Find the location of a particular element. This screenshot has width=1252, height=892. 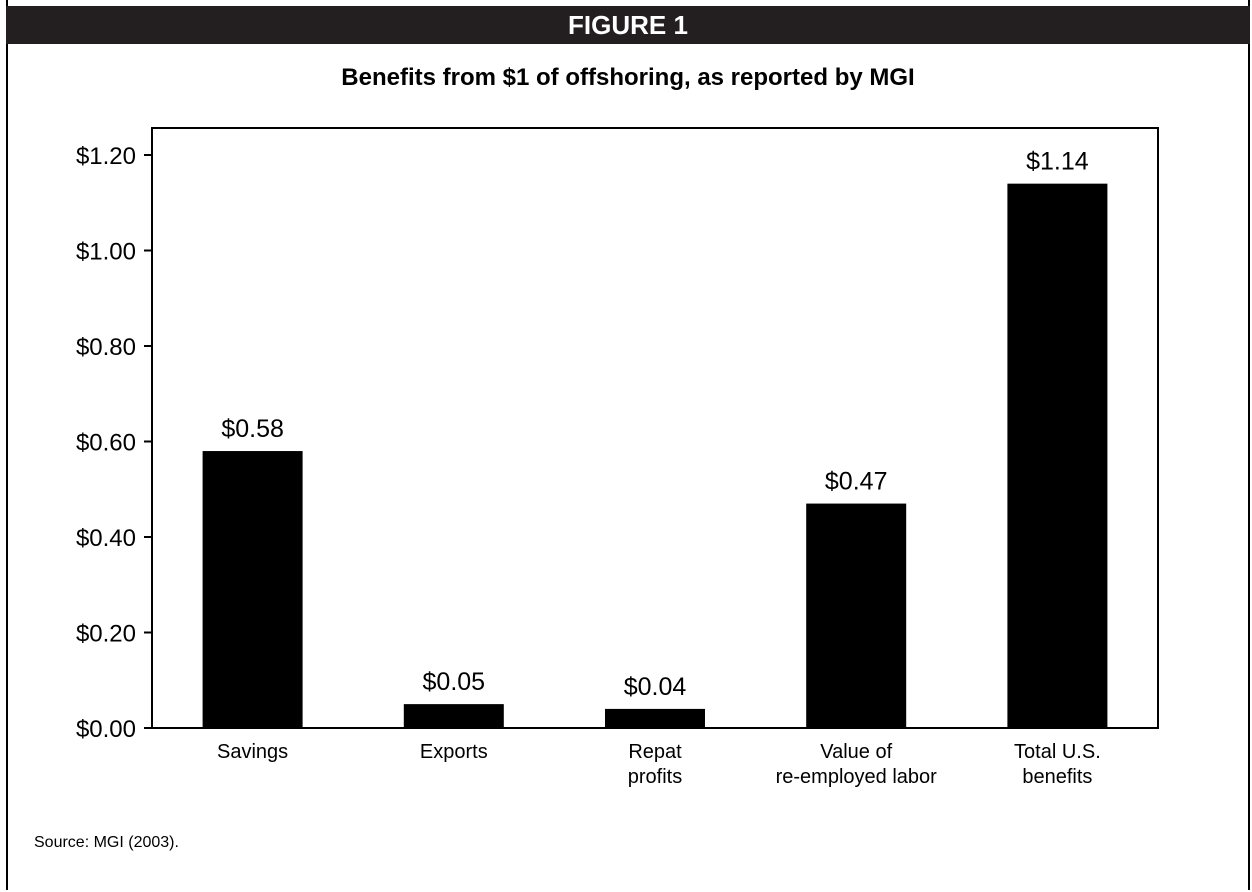

source-note: Source: MGI (2003). is located at coordinates (106, 842).